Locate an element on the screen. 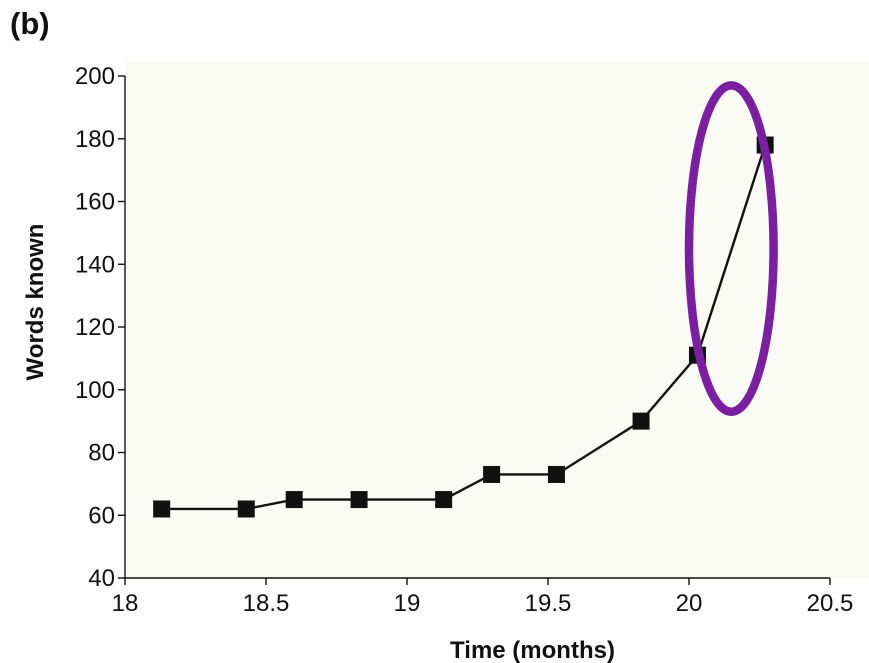 This screenshot has height=663, width=869. x-tick-label: 20.5 is located at coordinates (830, 603).